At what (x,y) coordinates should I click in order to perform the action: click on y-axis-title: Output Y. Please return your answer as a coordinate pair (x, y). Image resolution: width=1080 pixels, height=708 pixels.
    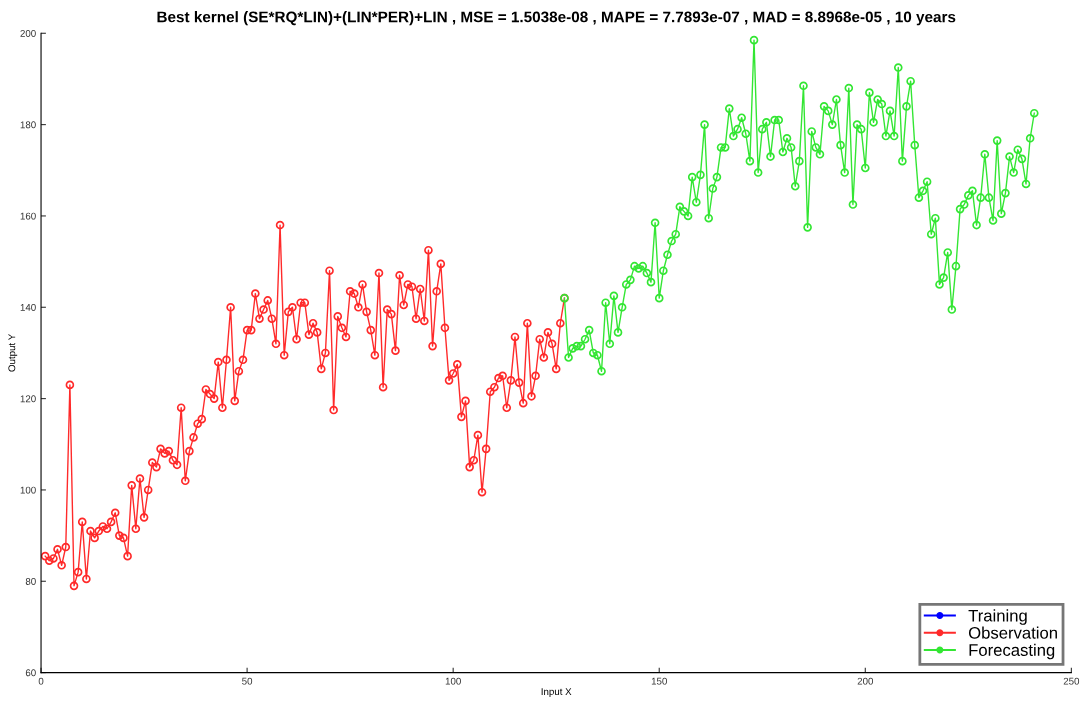
    Looking at the image, I should click on (13, 353).